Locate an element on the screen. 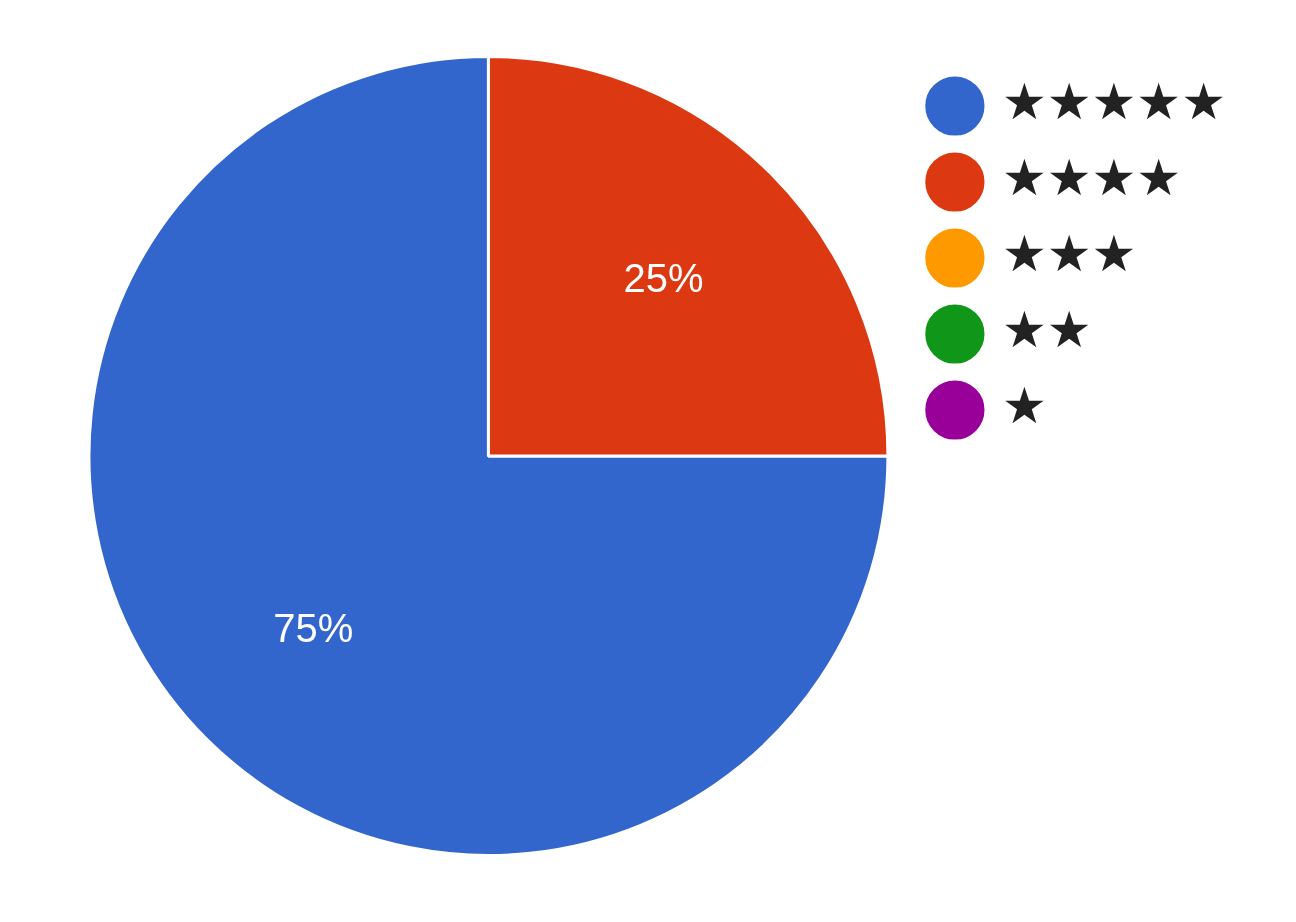 The height and width of the screenshot is (922, 1296). legend-label: ★ is located at coordinates (1024, 405).